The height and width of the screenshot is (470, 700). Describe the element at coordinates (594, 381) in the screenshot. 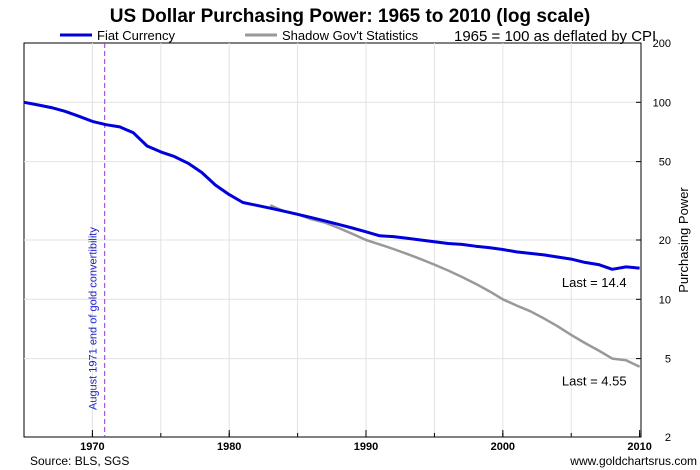

I see `last-value-label-shadow: Last = 4.55` at that location.